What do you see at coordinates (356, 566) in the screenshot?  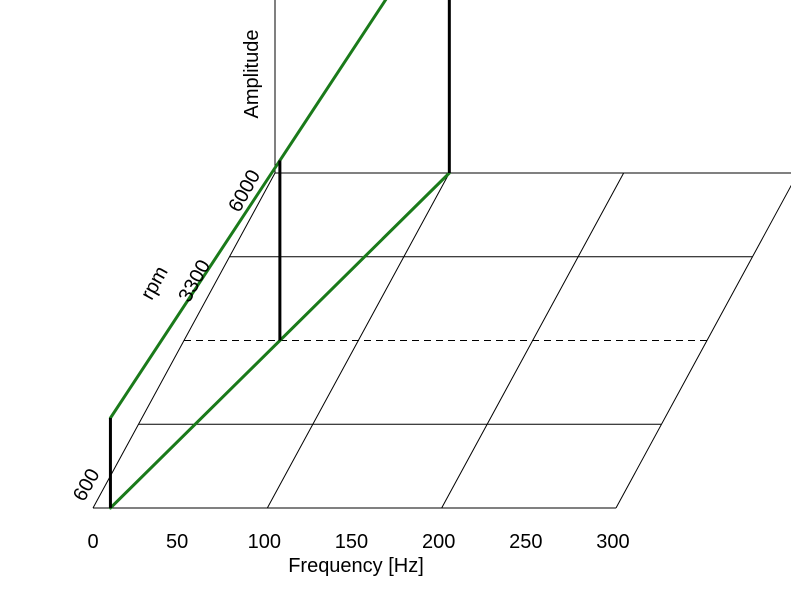 I see `x-axis-title: Frequency [Hz]` at bounding box center [356, 566].